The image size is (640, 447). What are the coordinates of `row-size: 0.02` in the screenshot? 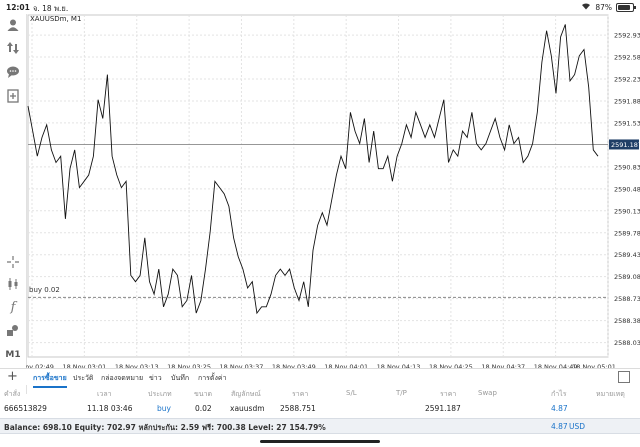 It's located at (203, 408).